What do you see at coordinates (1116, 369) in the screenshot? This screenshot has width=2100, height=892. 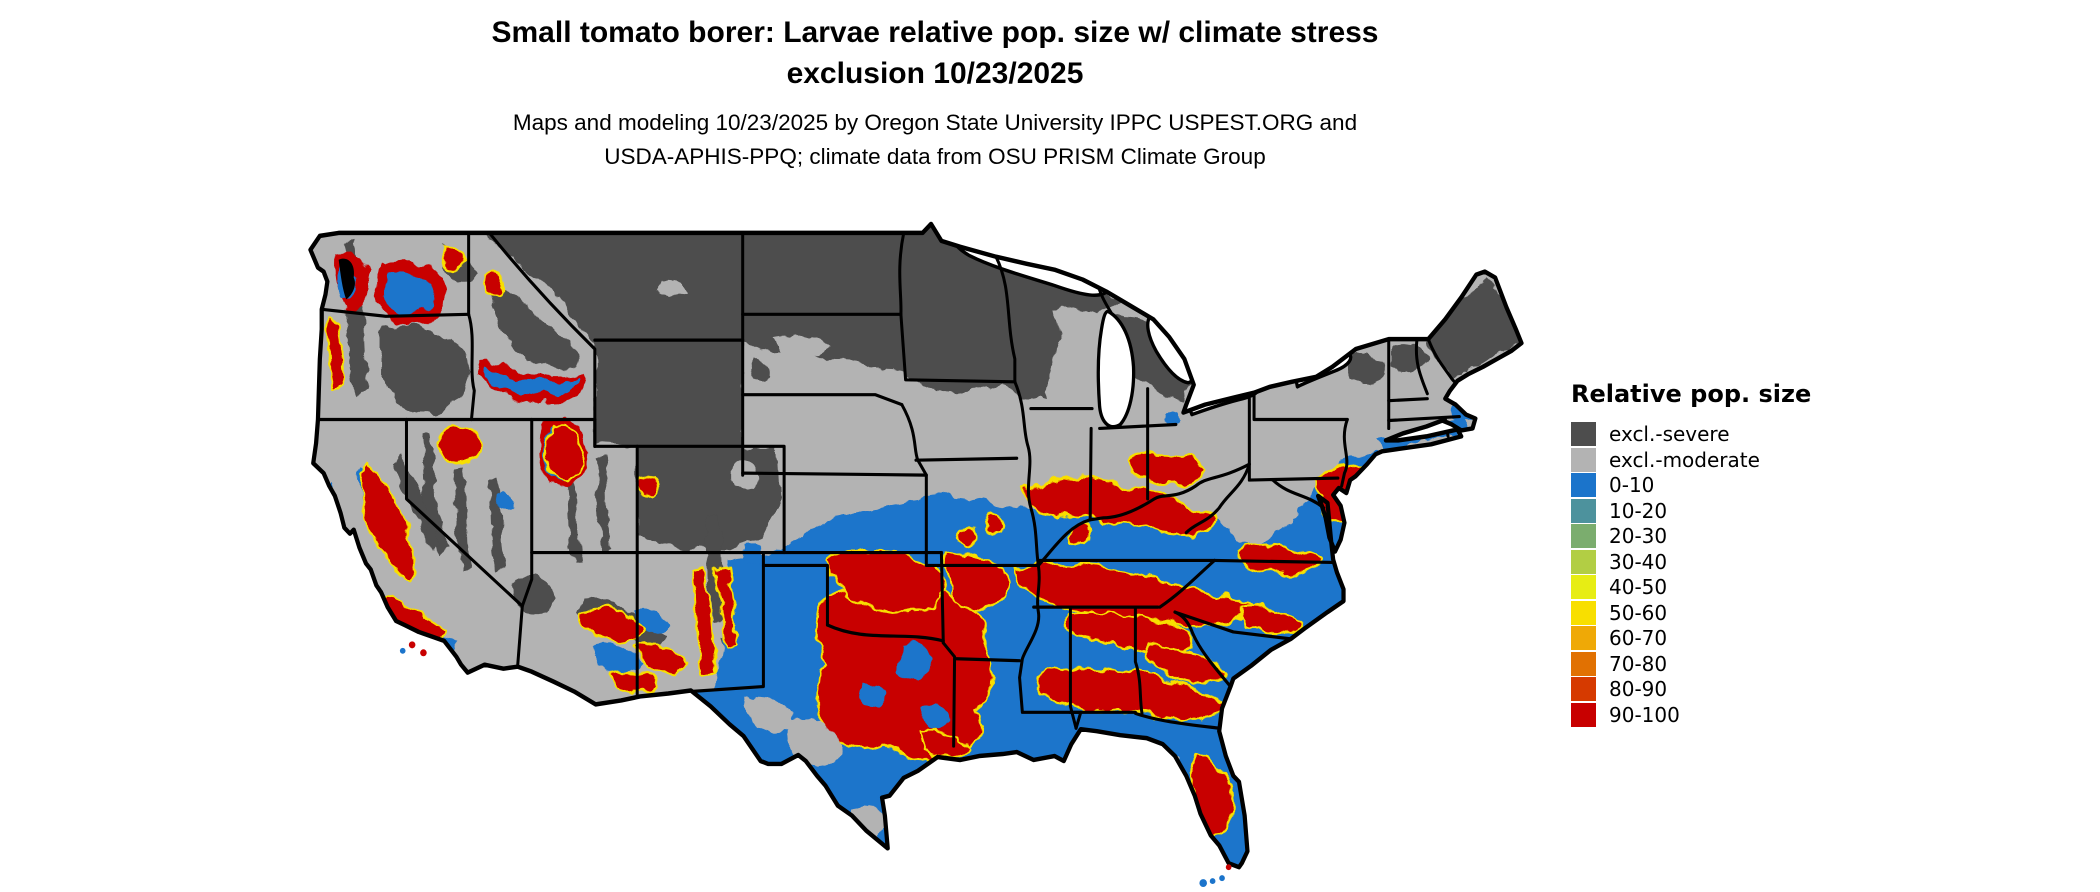 I see `lake-michigan` at bounding box center [1116, 369].